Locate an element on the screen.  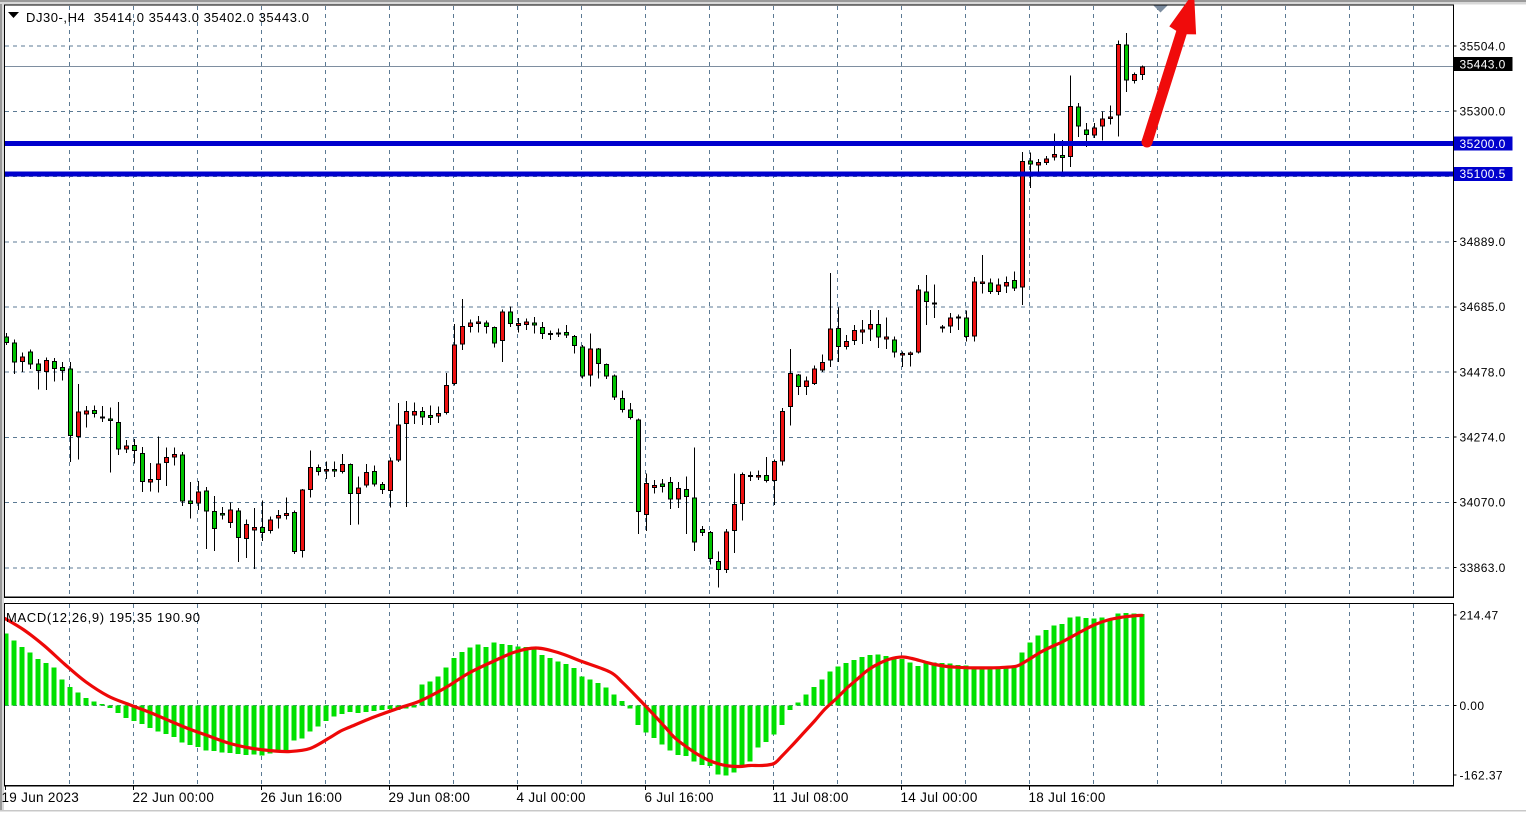
svg-text: 34274.0 is located at coordinates (1483, 438).